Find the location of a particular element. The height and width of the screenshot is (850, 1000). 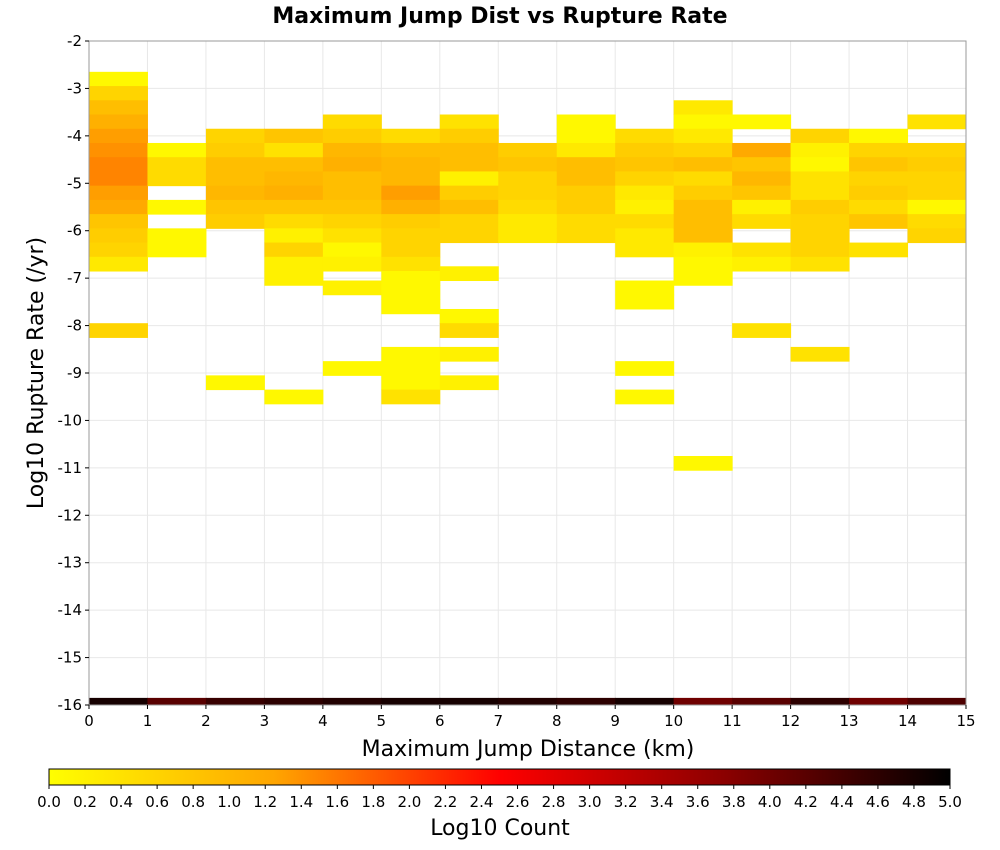

colorbar-tick-label: 3.0 is located at coordinates (590, 802).